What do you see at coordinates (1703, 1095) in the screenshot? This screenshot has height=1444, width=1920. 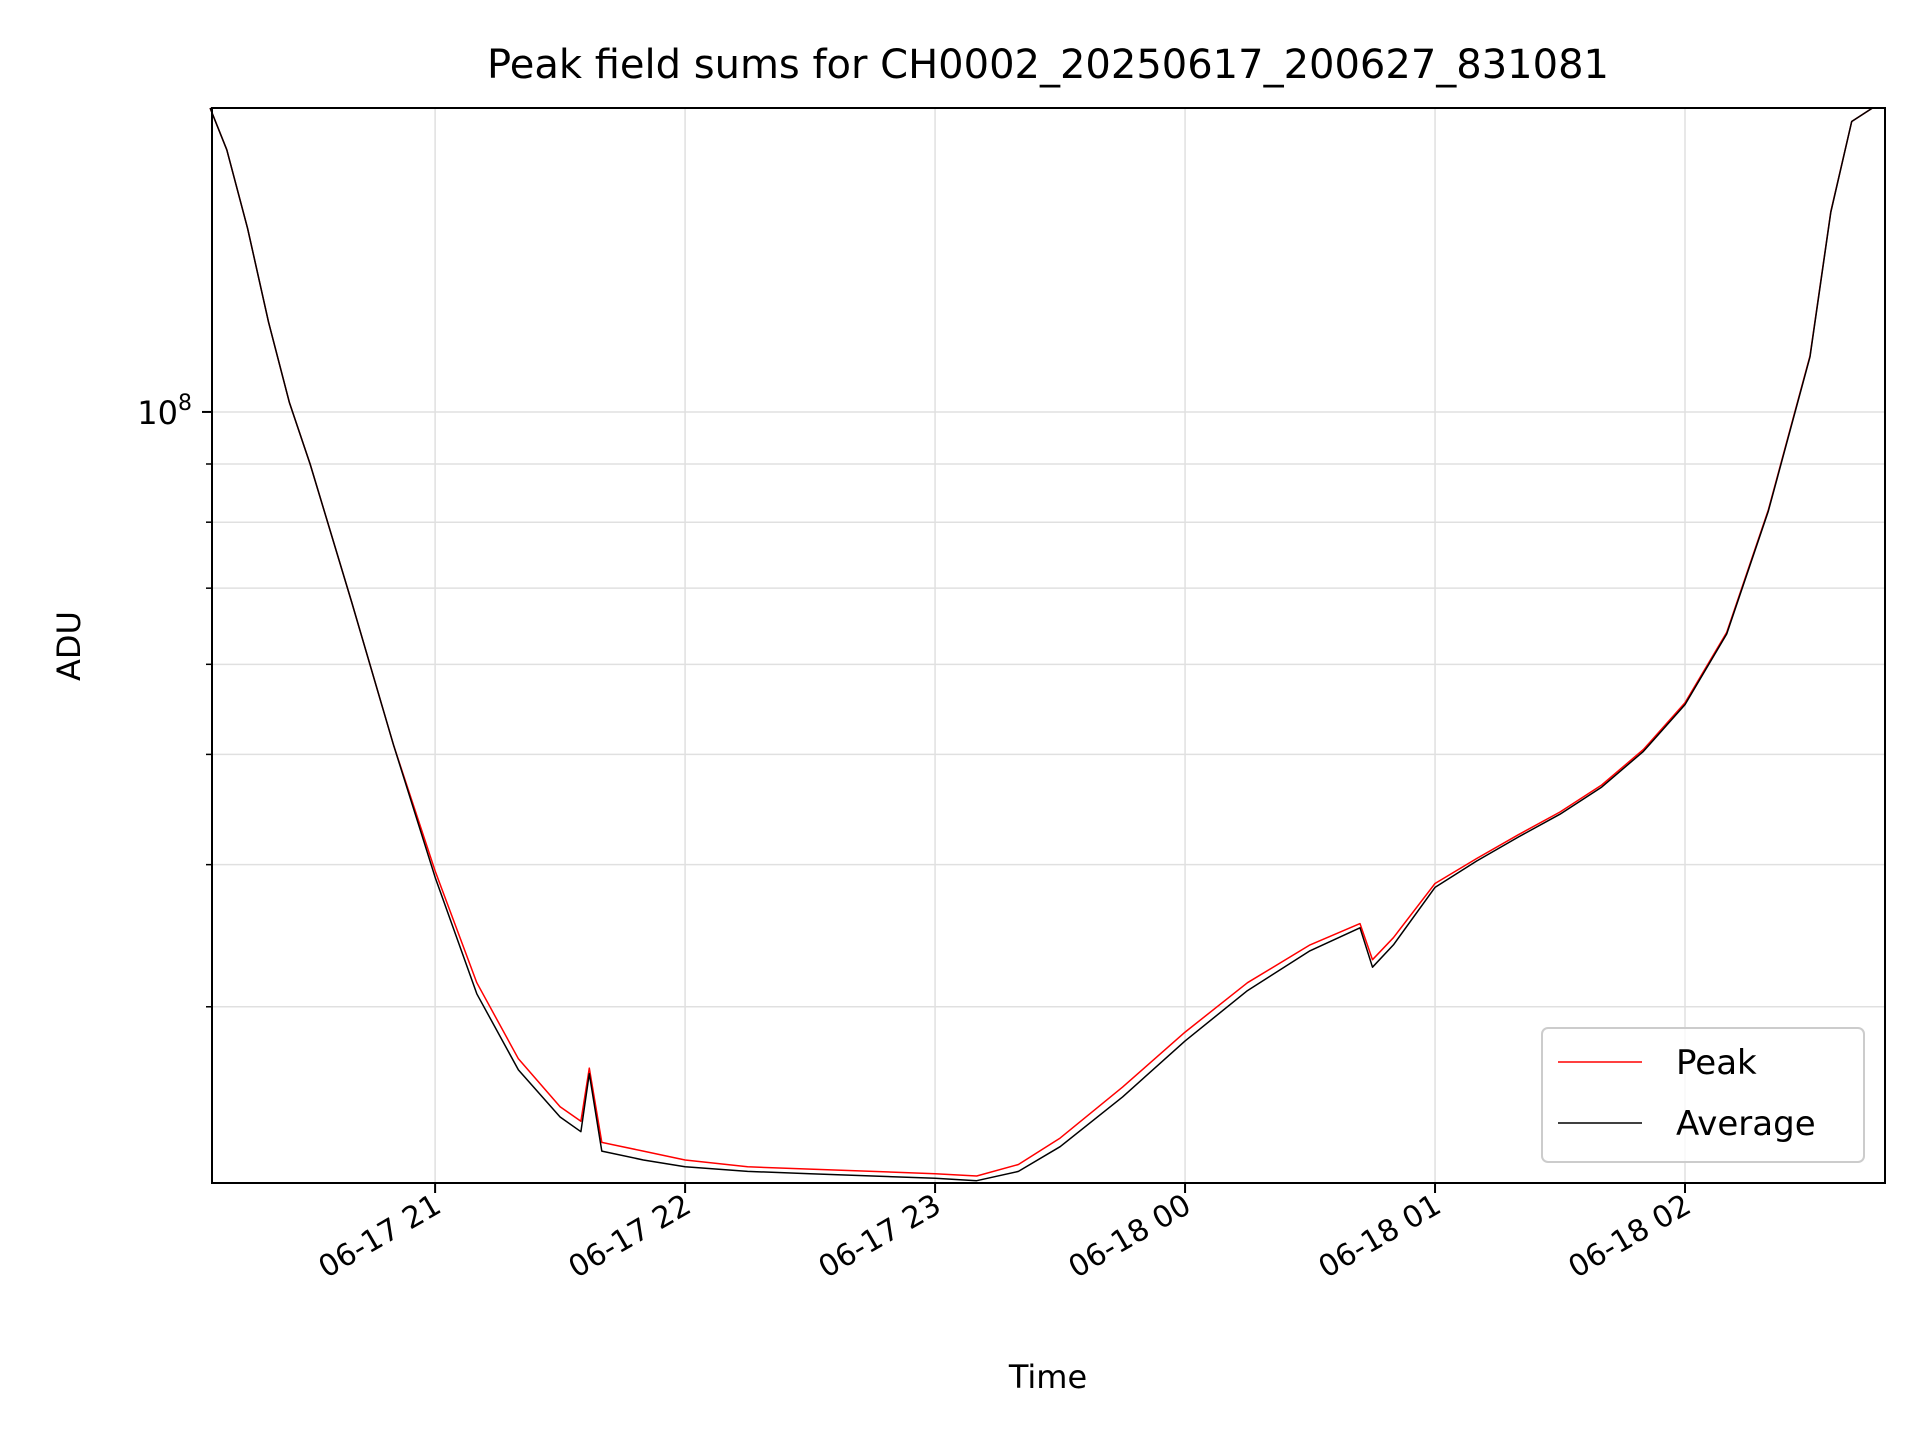 I see `legend: Peak Average` at bounding box center [1703, 1095].